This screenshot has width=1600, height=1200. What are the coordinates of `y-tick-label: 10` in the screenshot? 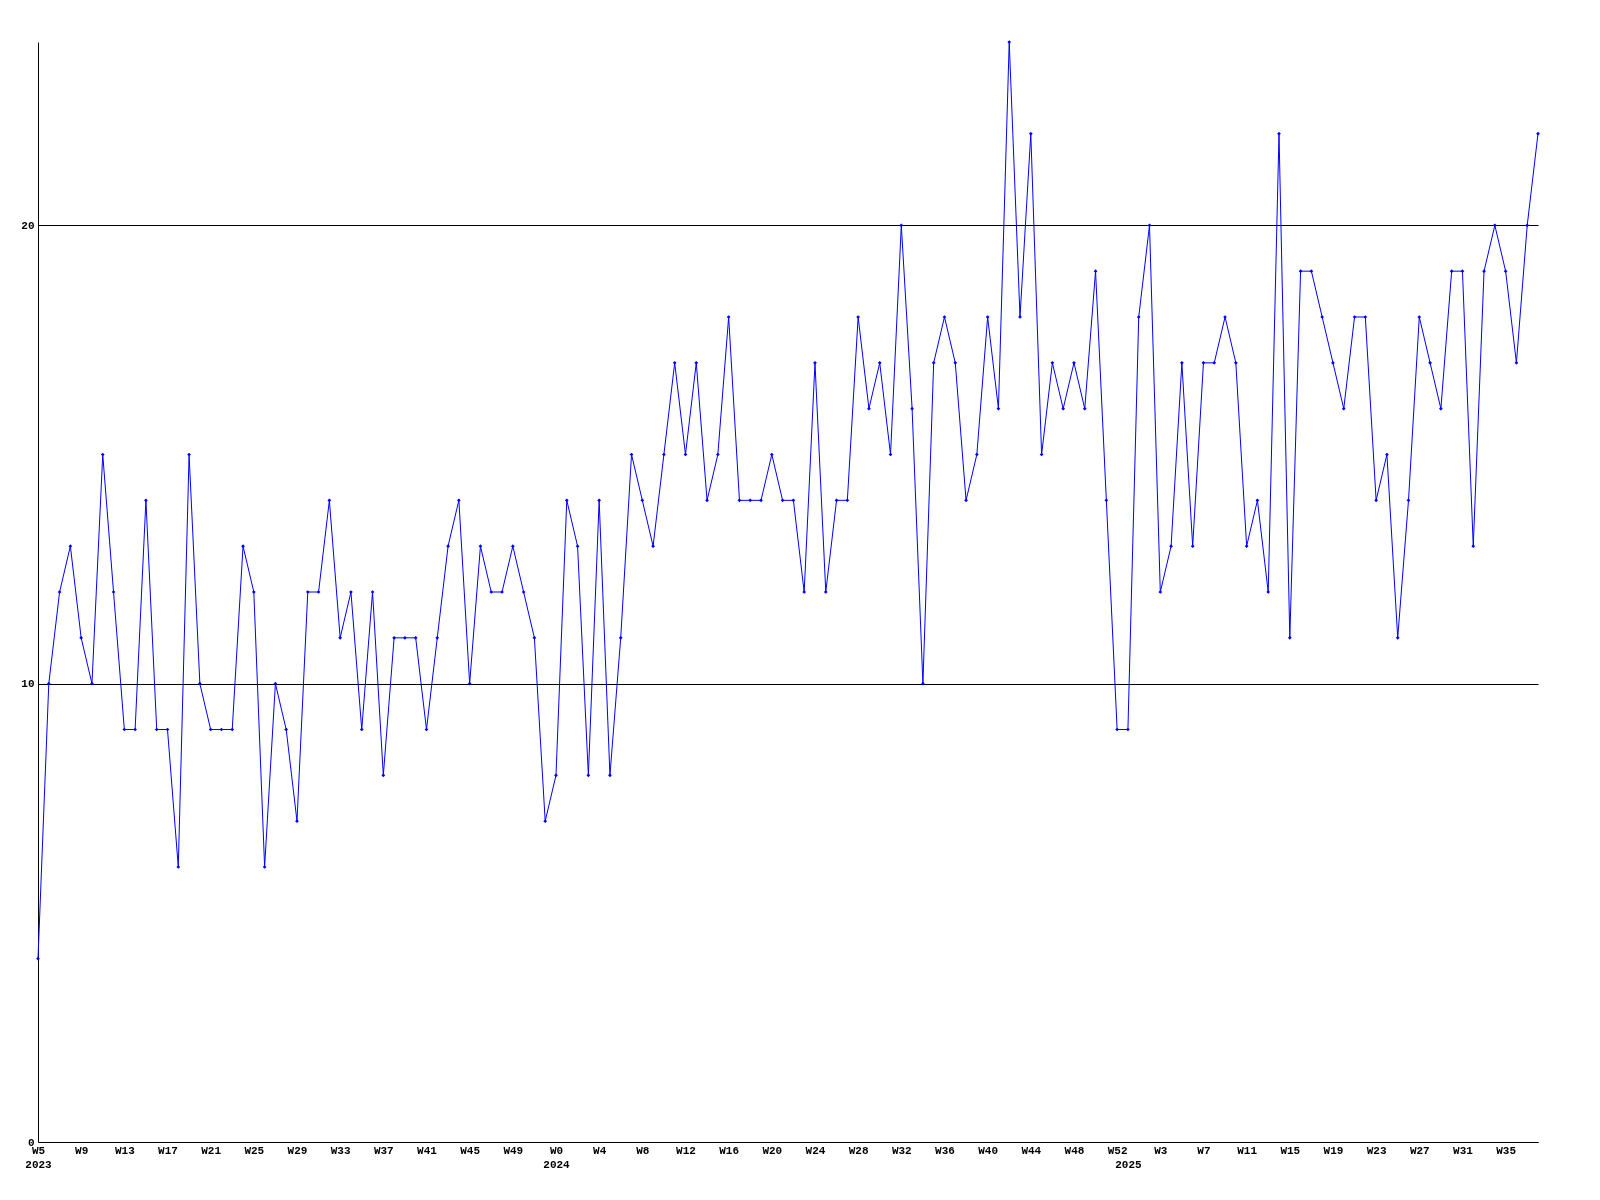 It's located at (28, 684).